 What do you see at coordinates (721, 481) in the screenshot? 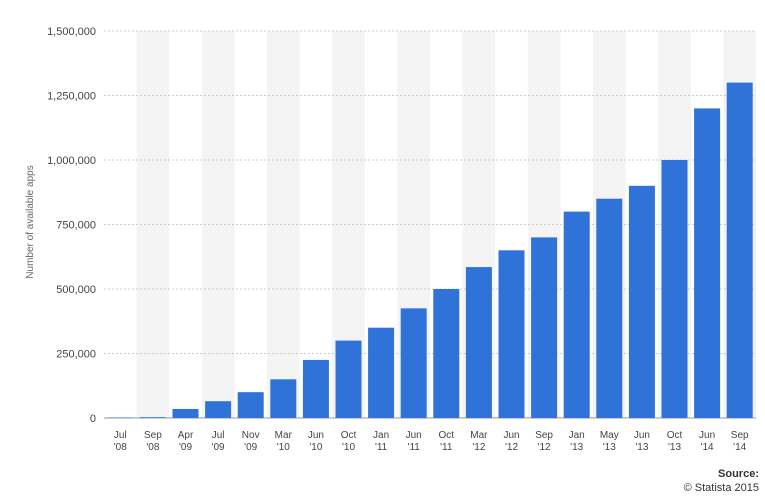
I see `source-note: Source: © Statista 2015` at bounding box center [721, 481].